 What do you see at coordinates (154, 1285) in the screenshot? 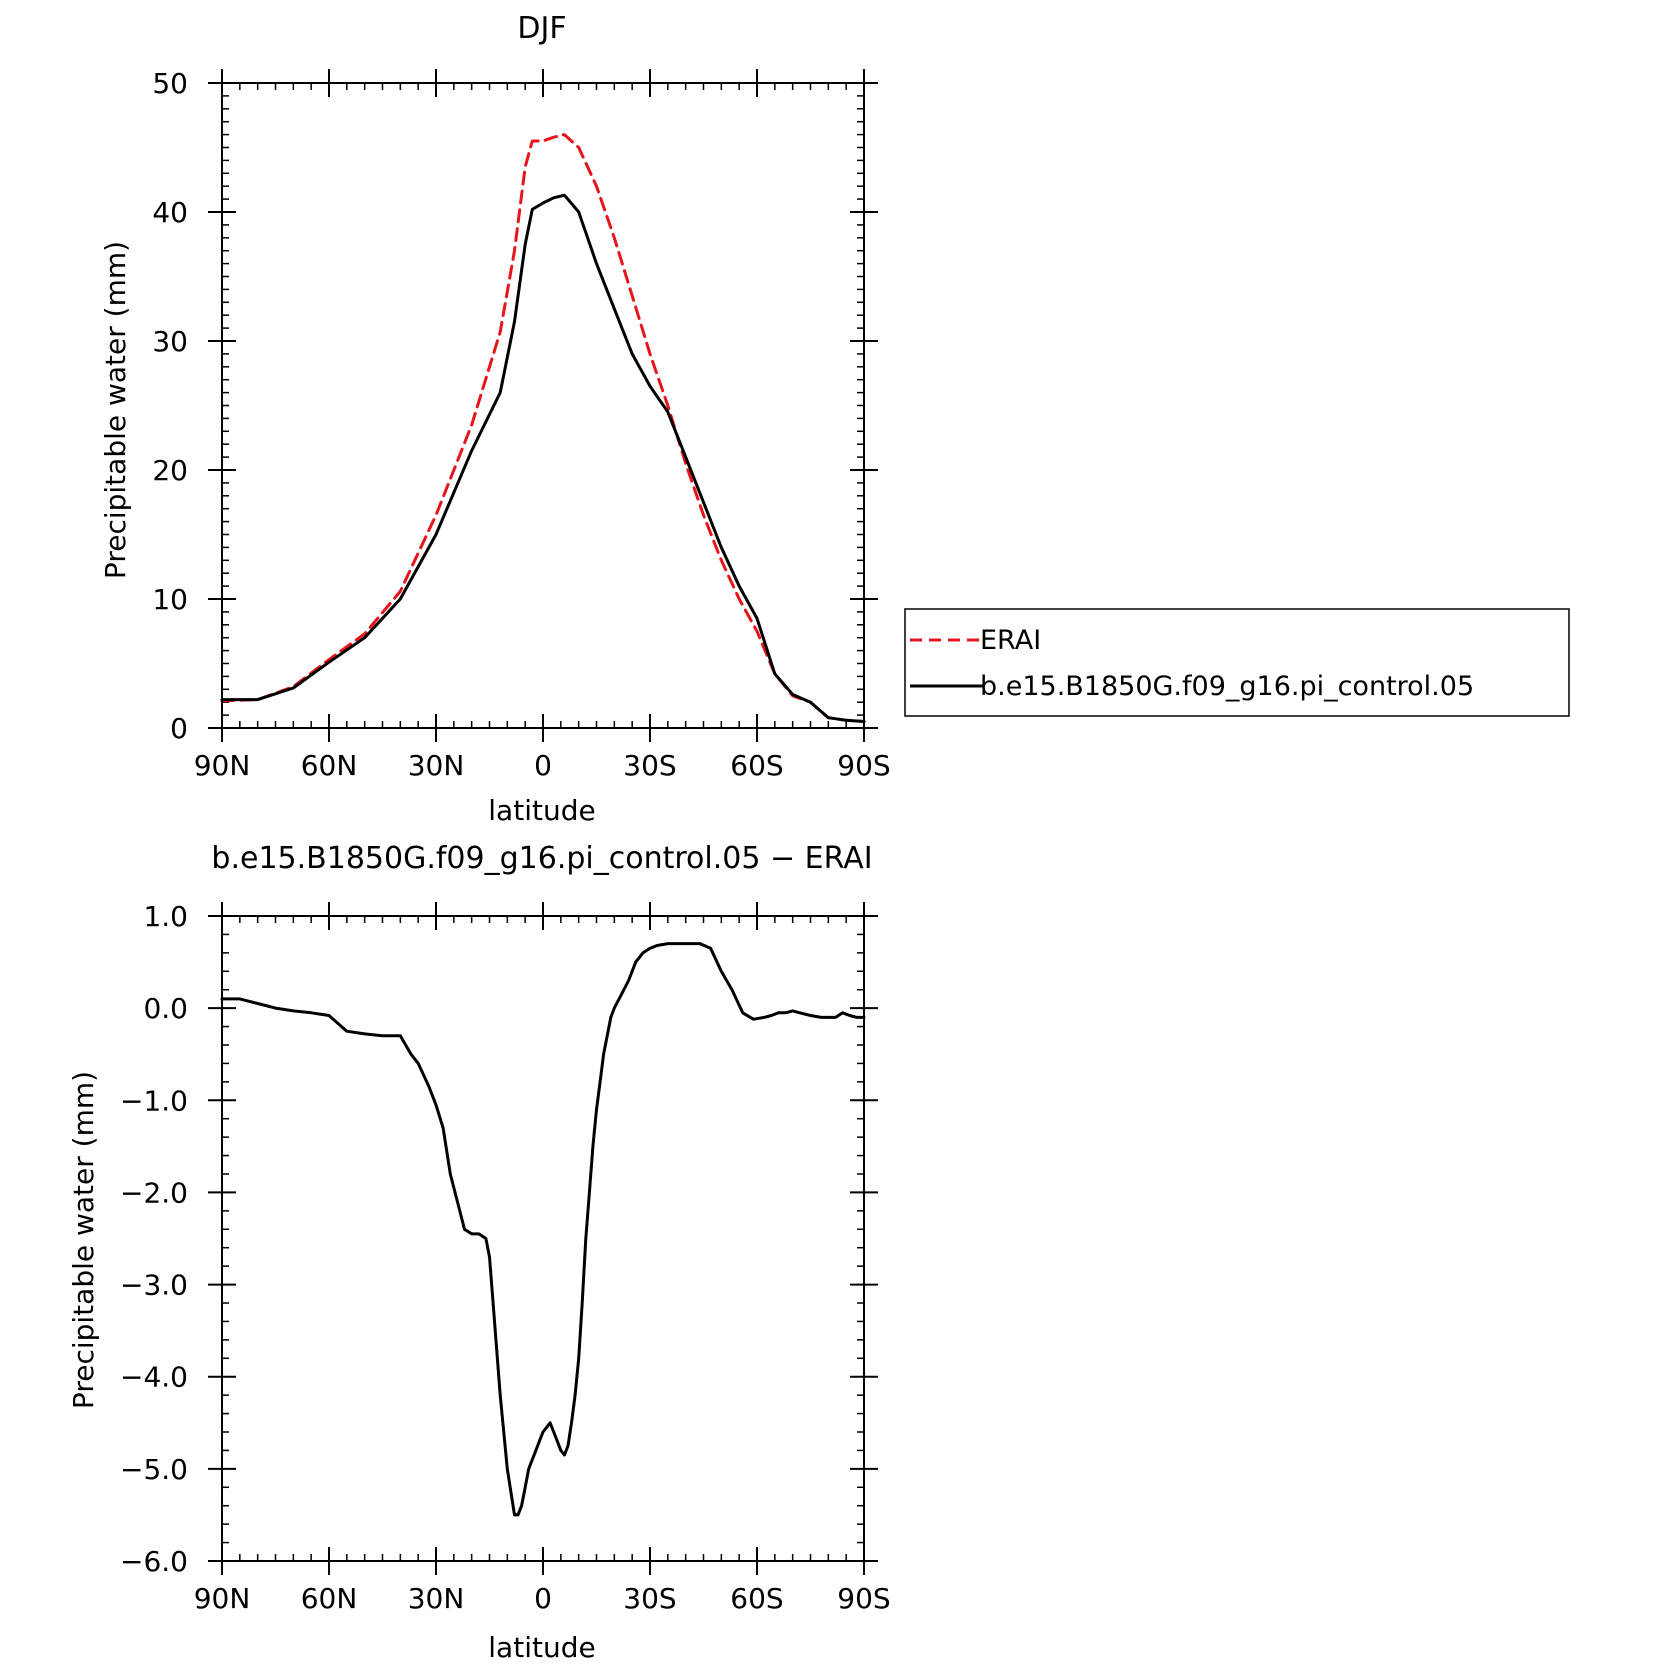
I see `y-tick-label: −3.0` at bounding box center [154, 1285].